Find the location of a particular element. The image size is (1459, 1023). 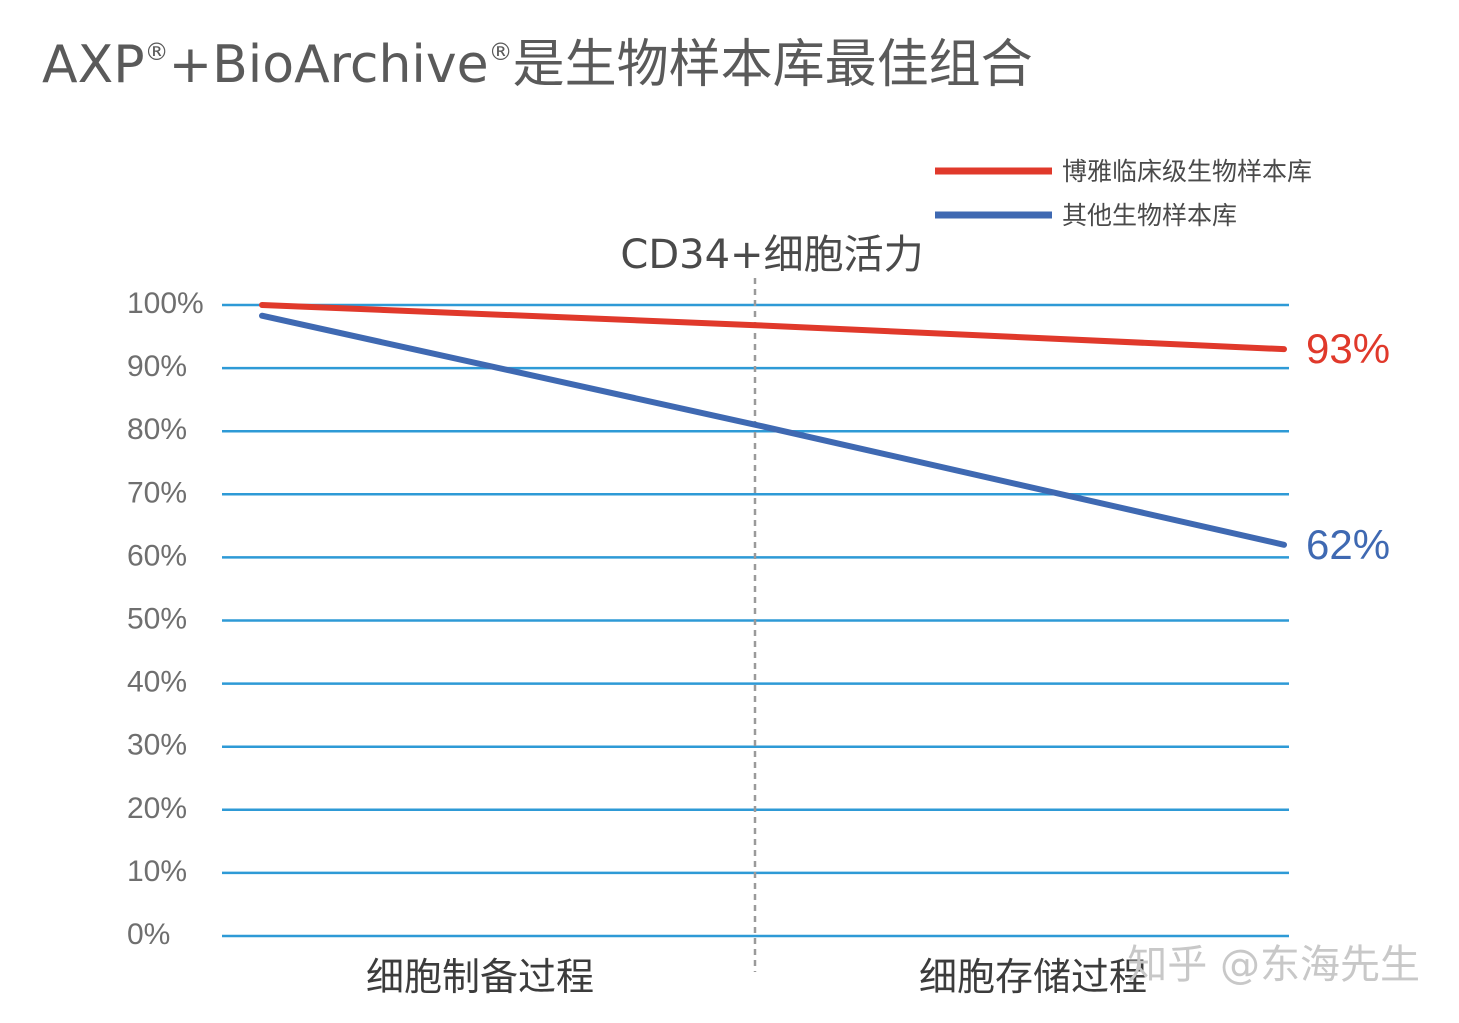

y-tick-label: 100% is located at coordinates (165, 303).